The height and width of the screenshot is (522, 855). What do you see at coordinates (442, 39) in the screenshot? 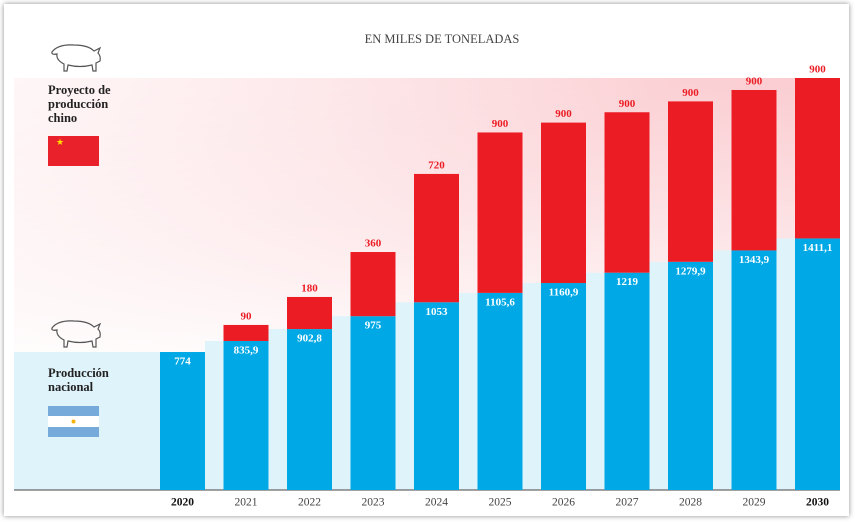
I see `chart-title: EN MILES DE TONELADAS` at bounding box center [442, 39].